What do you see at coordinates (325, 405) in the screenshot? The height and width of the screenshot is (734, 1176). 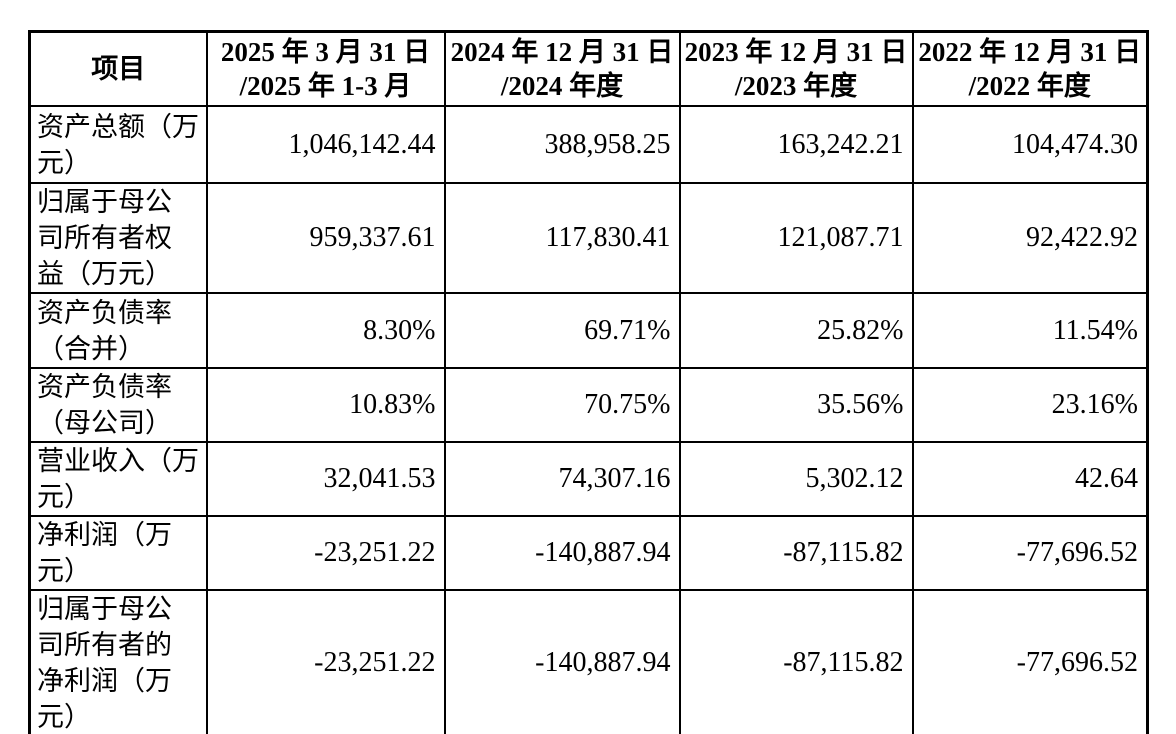 I see `value-cell: 10.83%` at bounding box center [325, 405].